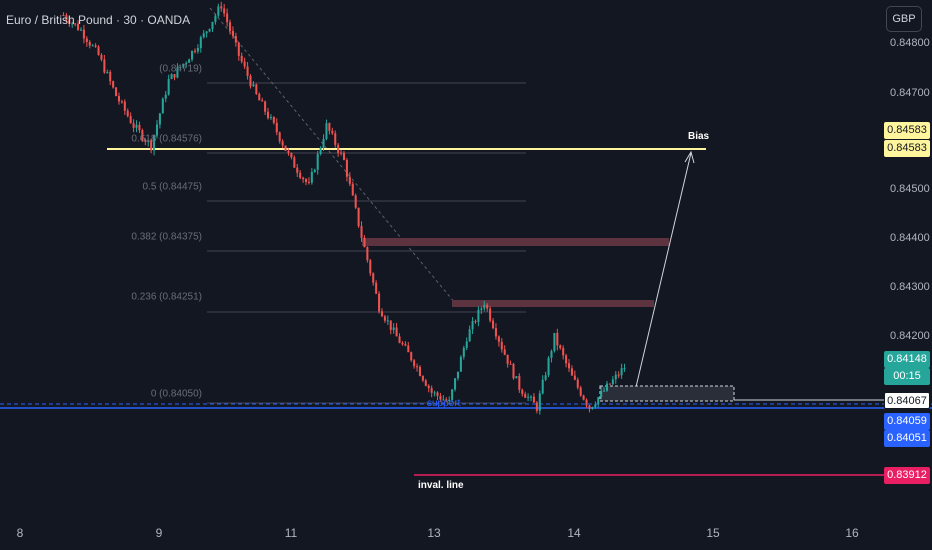  What do you see at coordinates (172, 187) in the screenshot?
I see `fib-label-05: 0.5 (0.84475)` at bounding box center [172, 187].